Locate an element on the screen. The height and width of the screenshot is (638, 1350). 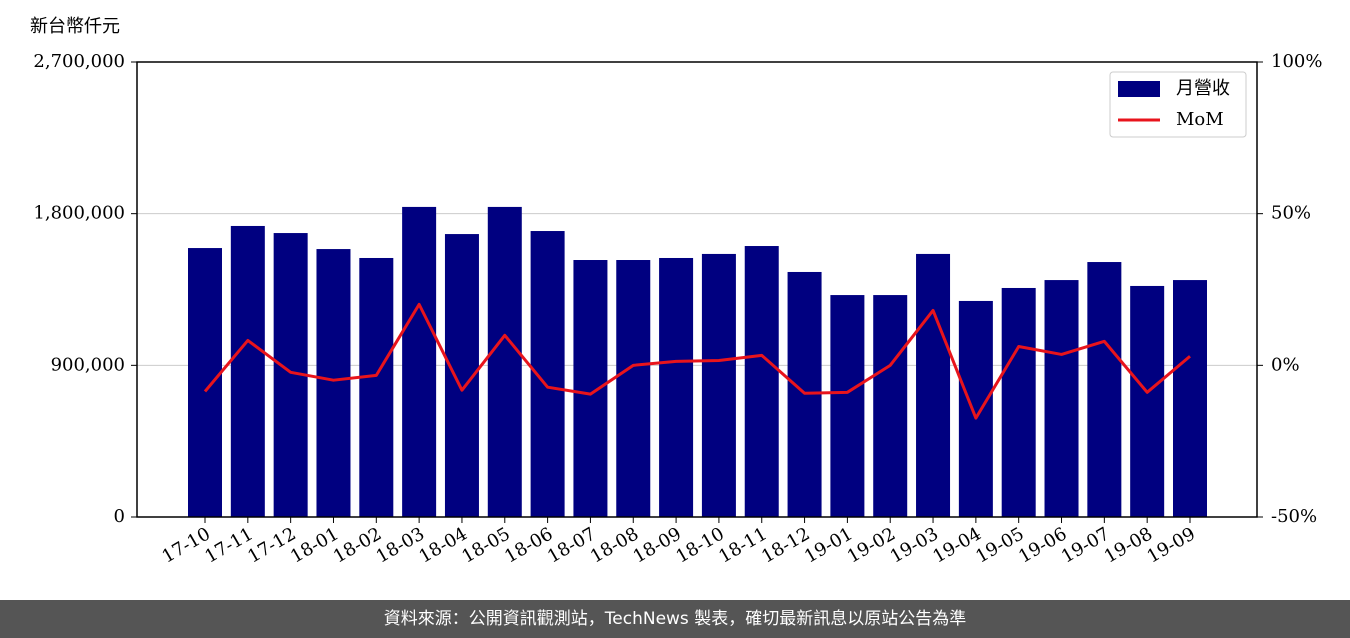
y2-tick-label: 0% is located at coordinates (1285, 364).